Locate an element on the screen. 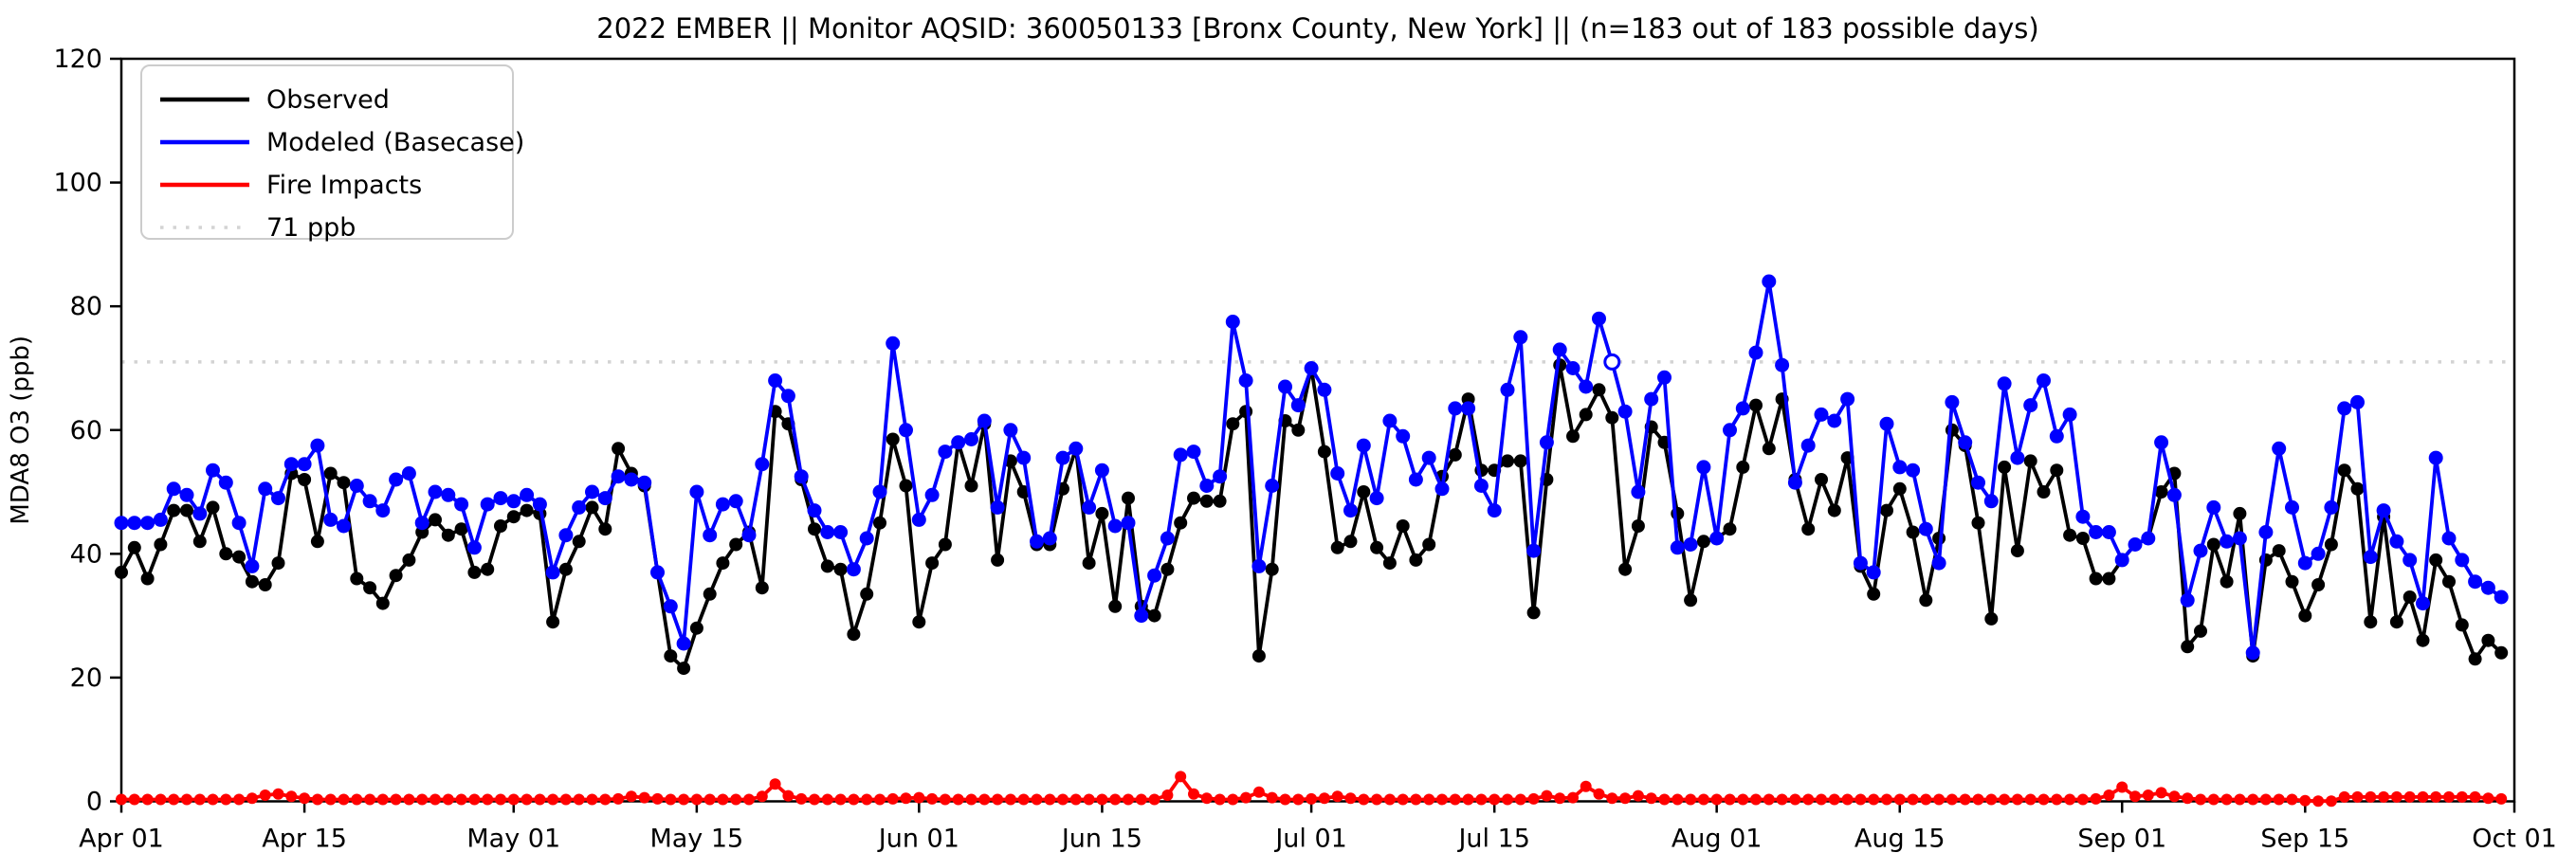 The height and width of the screenshot is (853, 2576). legend-label: Fire Impacts is located at coordinates (344, 185).